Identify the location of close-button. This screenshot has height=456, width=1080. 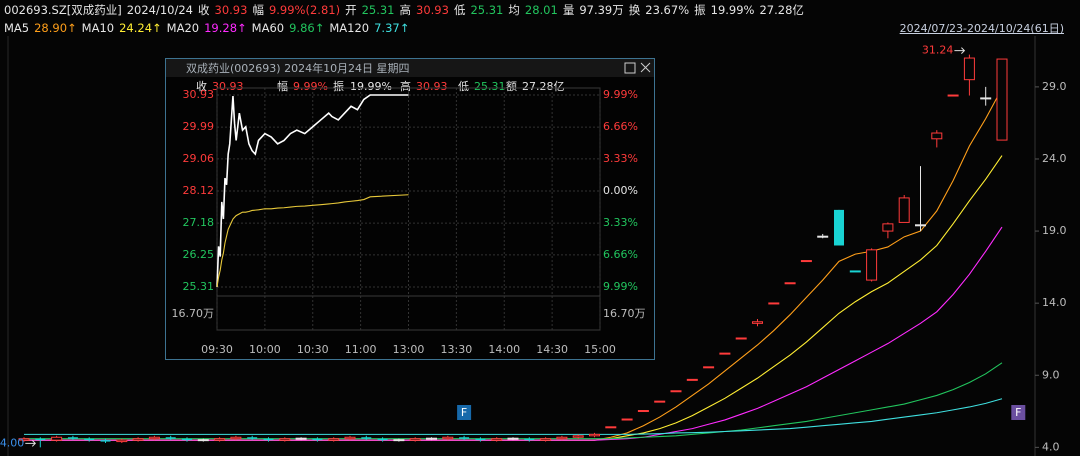
(645, 67).